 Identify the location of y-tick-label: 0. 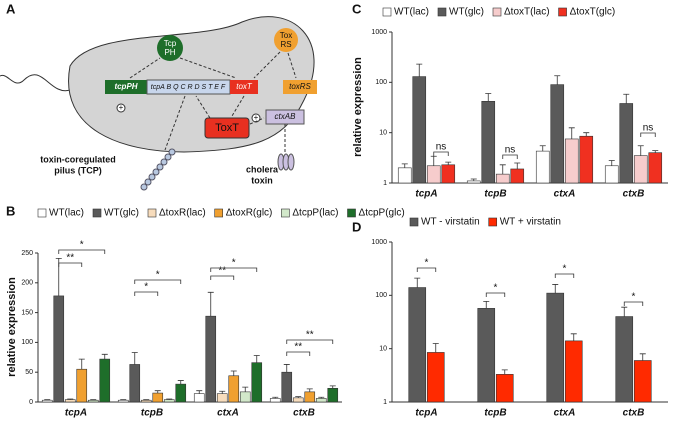
(31, 402).